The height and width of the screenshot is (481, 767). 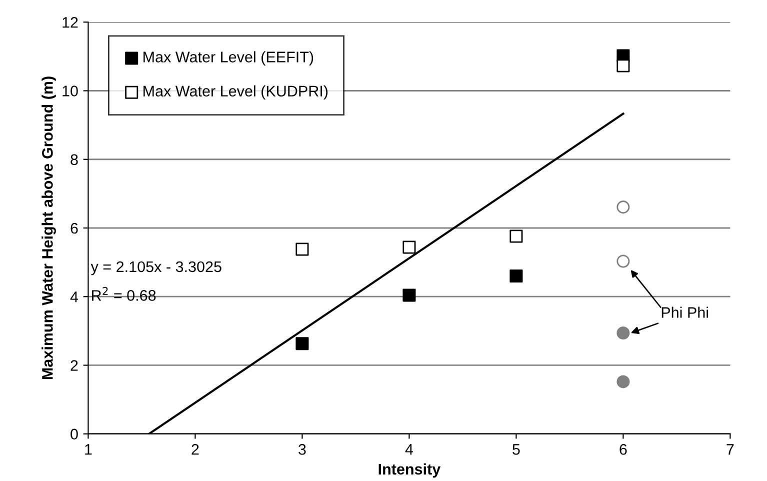 I want to click on x-tick-label: 7, so click(x=730, y=449).